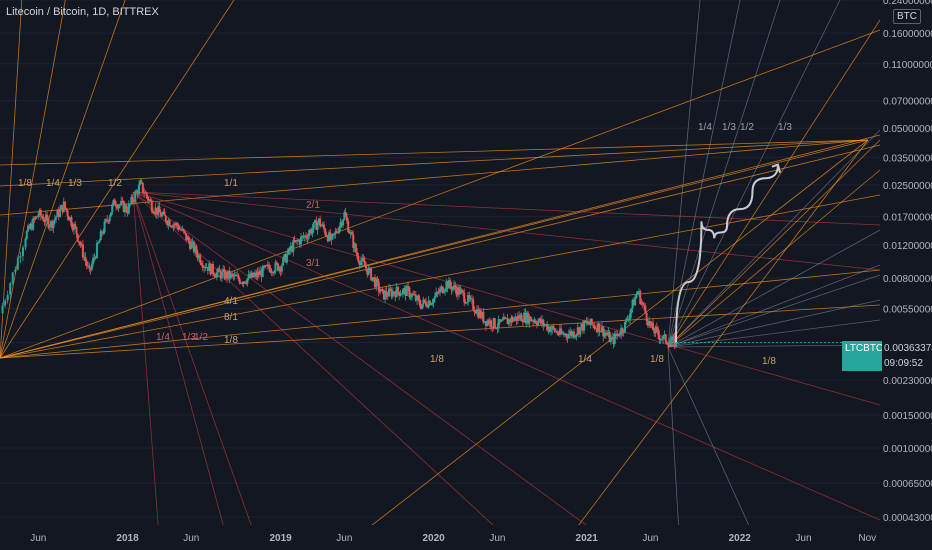 The image size is (932, 550). What do you see at coordinates (146, 370) in the screenshot?
I see `fan-line-red` at bounding box center [146, 370].